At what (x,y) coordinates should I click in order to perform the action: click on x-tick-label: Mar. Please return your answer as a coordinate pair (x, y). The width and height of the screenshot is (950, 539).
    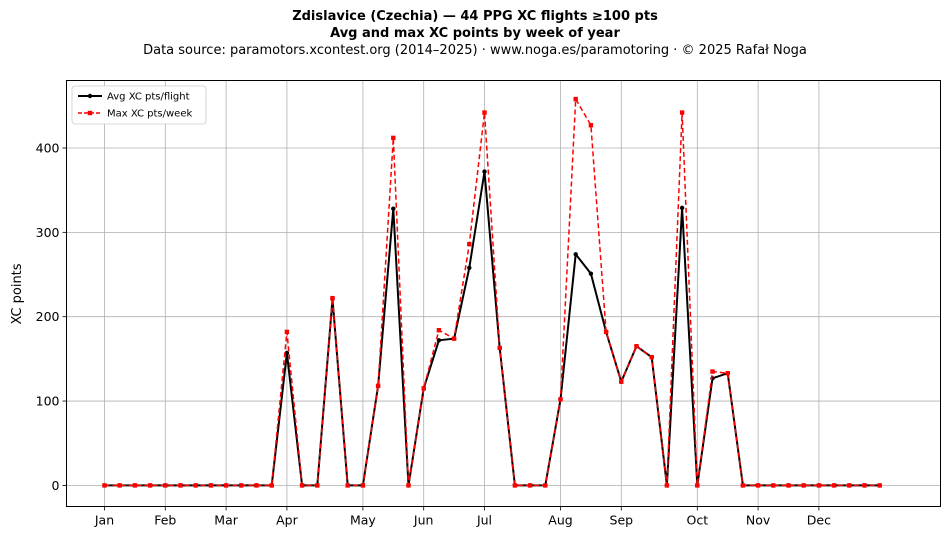
    Looking at the image, I should click on (226, 520).